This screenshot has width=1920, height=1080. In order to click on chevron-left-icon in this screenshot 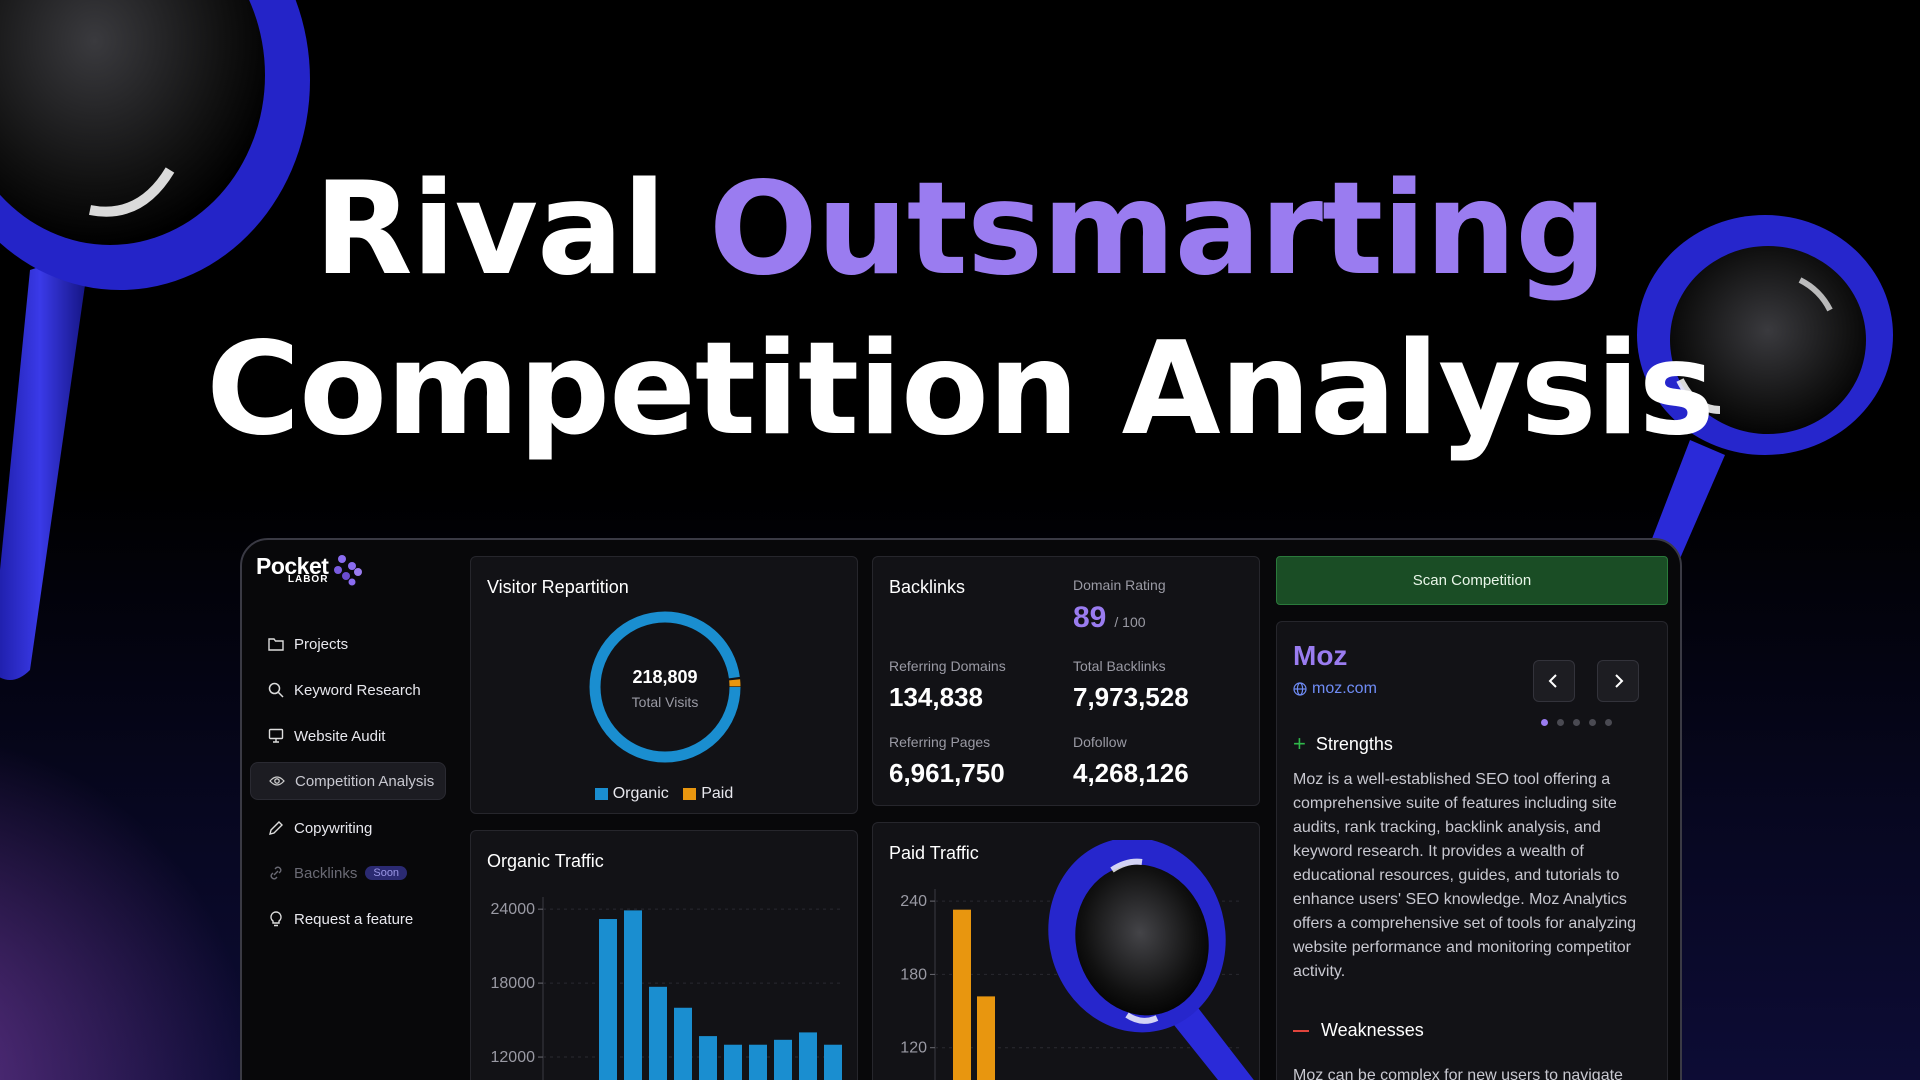, I will do `click(1552, 681)`.